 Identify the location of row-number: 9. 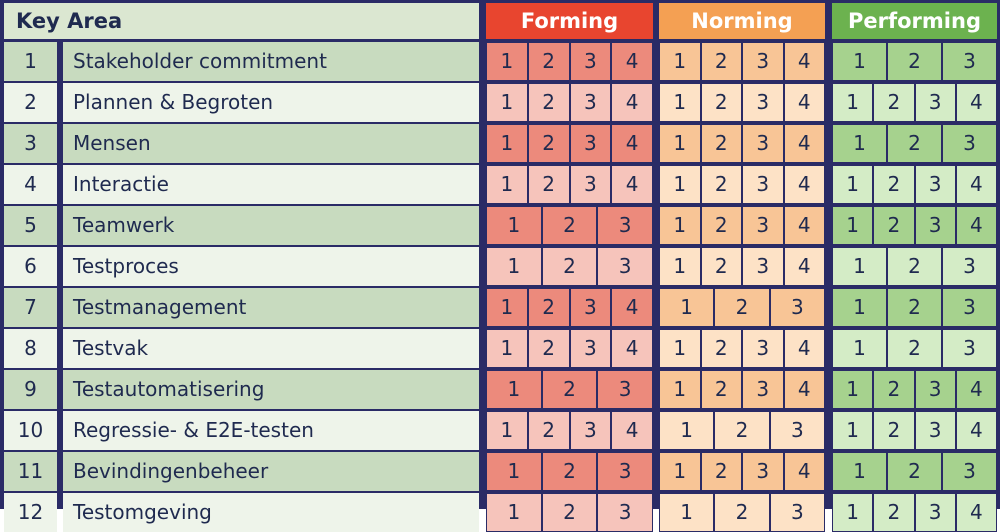
(30, 389).